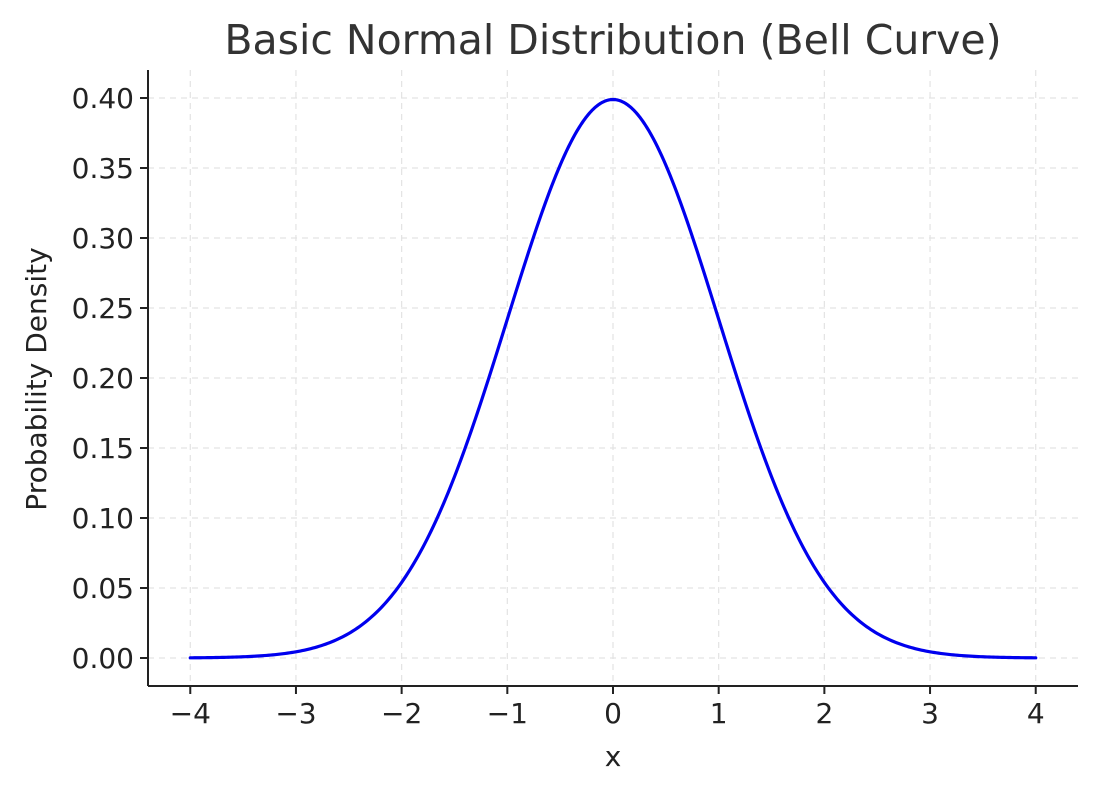 Image resolution: width=1098 pixels, height=793 pixels. I want to click on y-tick-label: 0.35, so click(103, 168).